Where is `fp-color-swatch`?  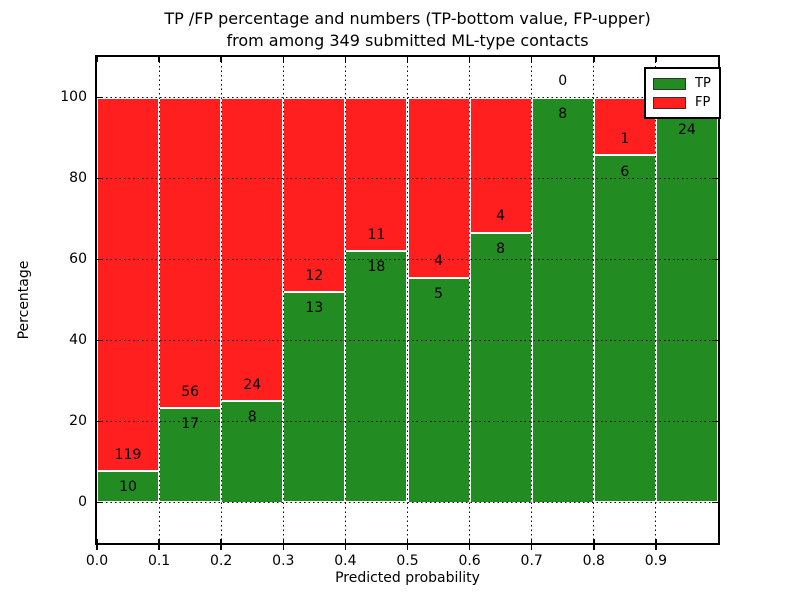
fp-color-swatch is located at coordinates (669, 102).